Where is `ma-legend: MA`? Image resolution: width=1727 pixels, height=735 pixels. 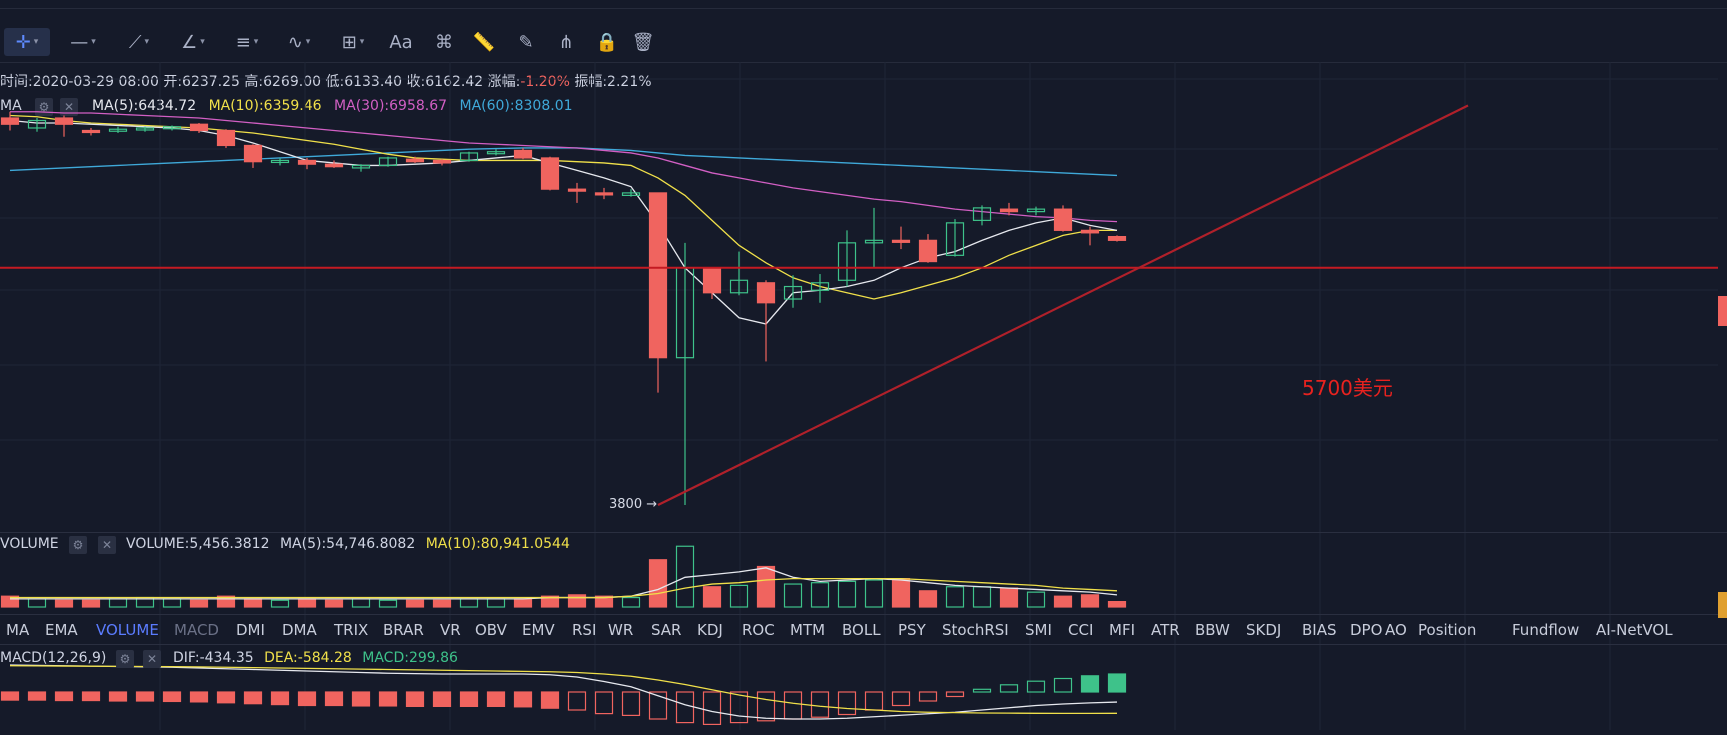 ma-legend: MA is located at coordinates (11, 106).